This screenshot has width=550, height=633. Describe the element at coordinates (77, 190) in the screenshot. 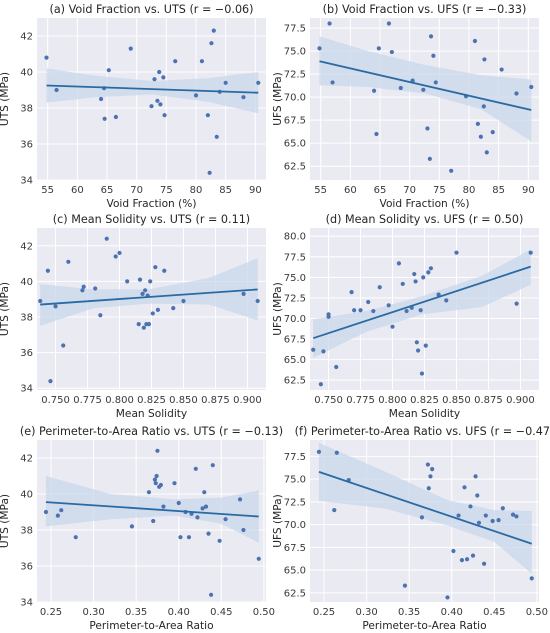

I see `x-tick-label: 60` at that location.